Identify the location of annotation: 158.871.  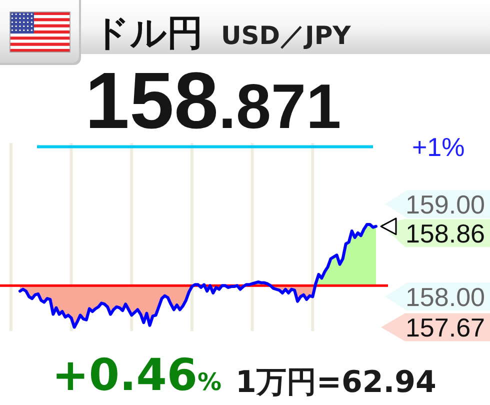
(213, 100).